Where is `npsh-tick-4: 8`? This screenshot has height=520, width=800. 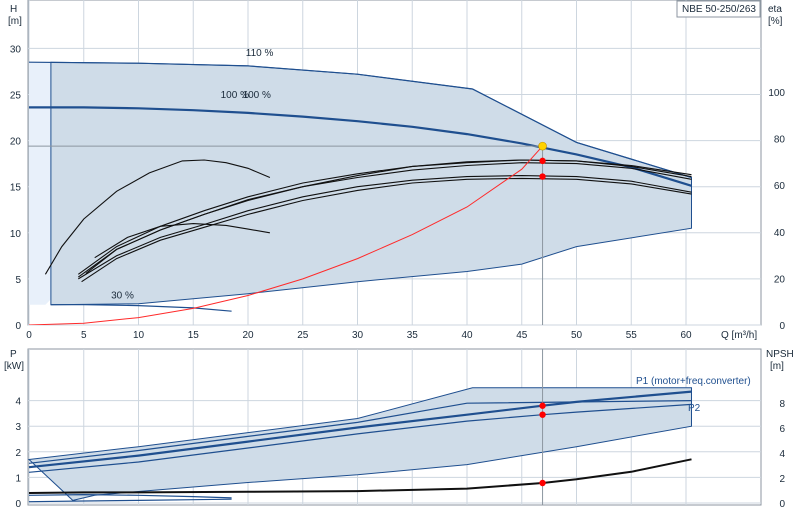 npsh-tick-4: 8 is located at coordinates (782, 404).